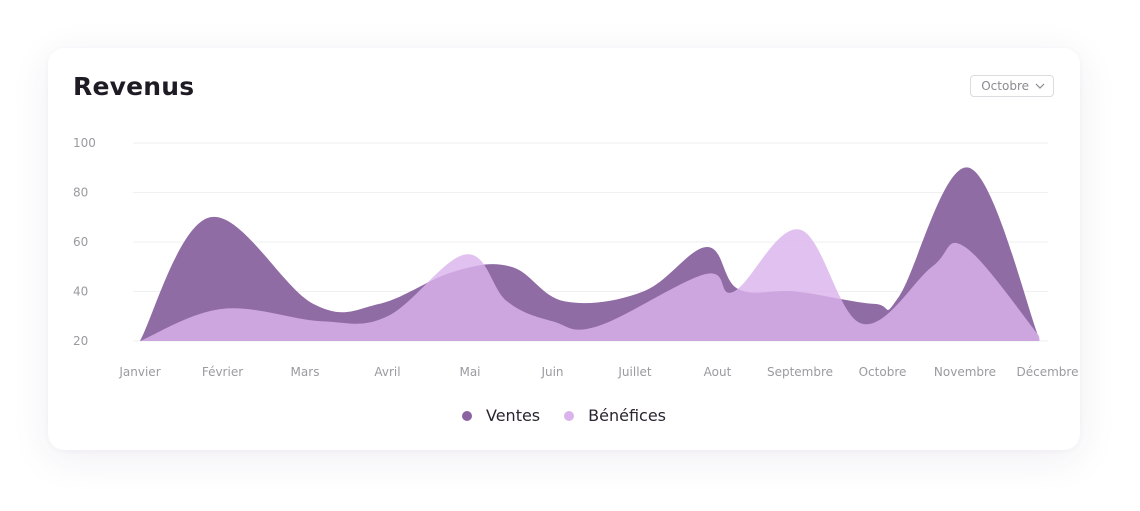  I want to click on x-tick-label: Mai, so click(469, 372).